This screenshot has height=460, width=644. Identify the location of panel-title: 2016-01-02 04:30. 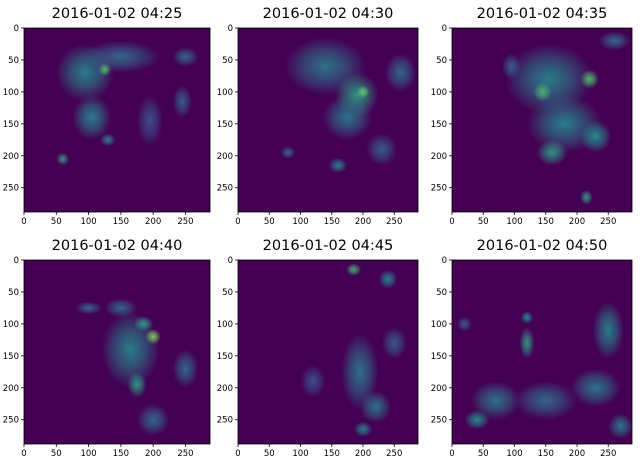
(328, 14).